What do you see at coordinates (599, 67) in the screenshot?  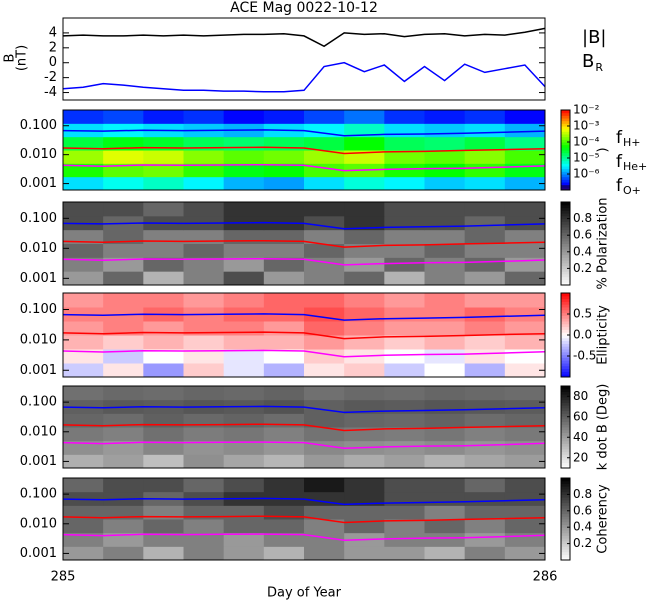 I see `legend-subscript: R` at bounding box center [599, 67].